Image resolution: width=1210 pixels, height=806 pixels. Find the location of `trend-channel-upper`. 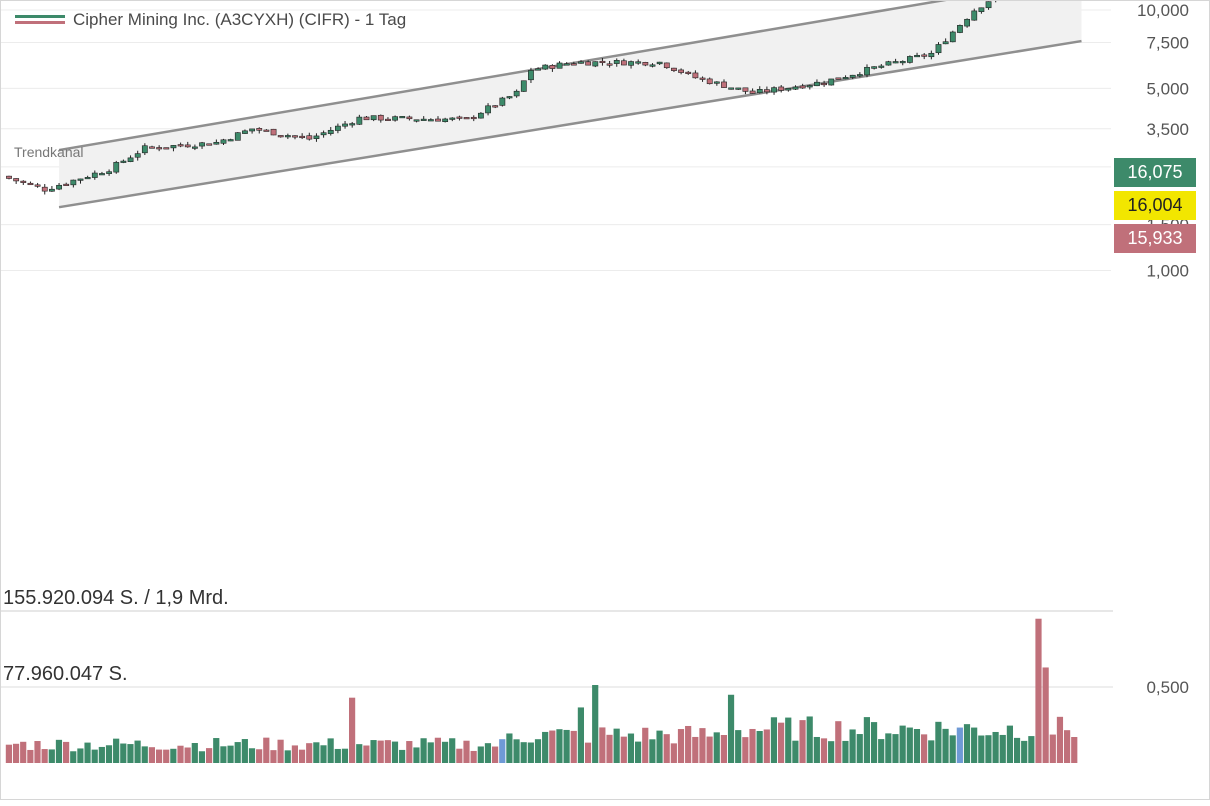

trend-channel-upper is located at coordinates (502, 76).